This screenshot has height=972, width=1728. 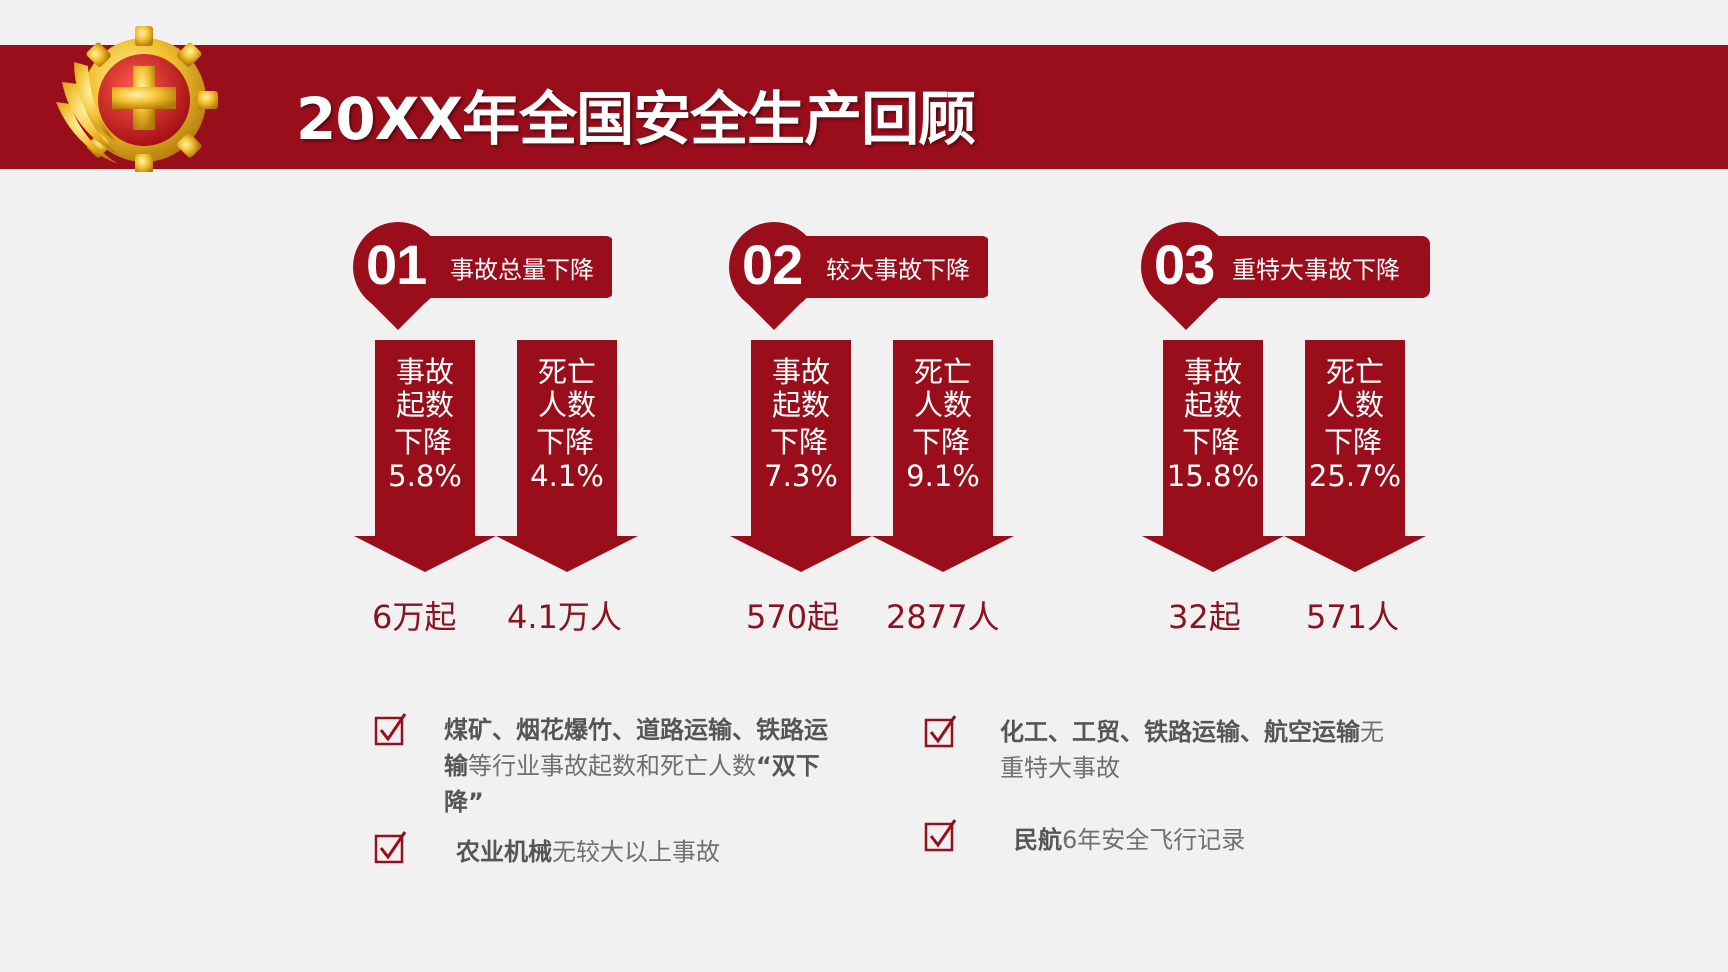 What do you see at coordinates (425, 476) in the screenshot?
I see `decrease-percent: 5.8%` at bounding box center [425, 476].